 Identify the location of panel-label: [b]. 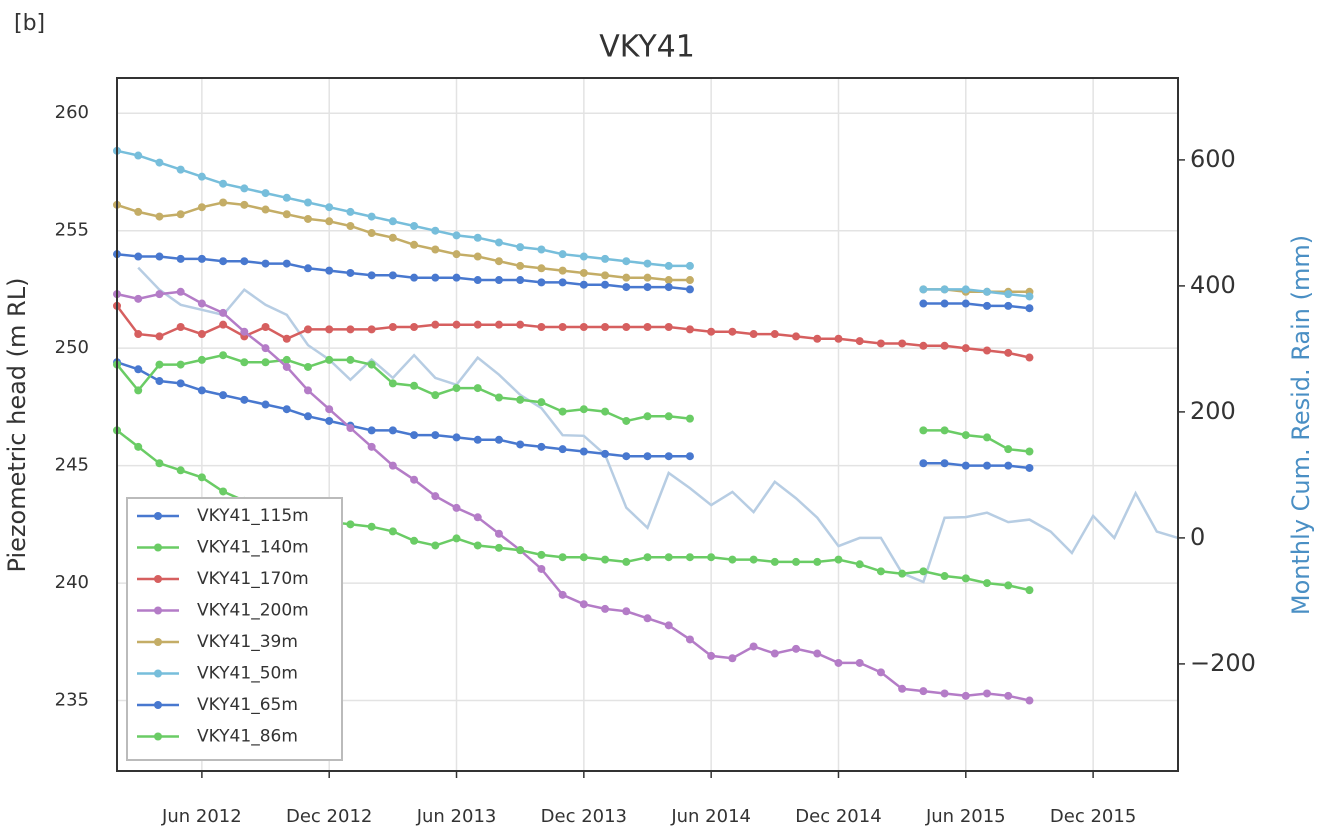
(29, 23).